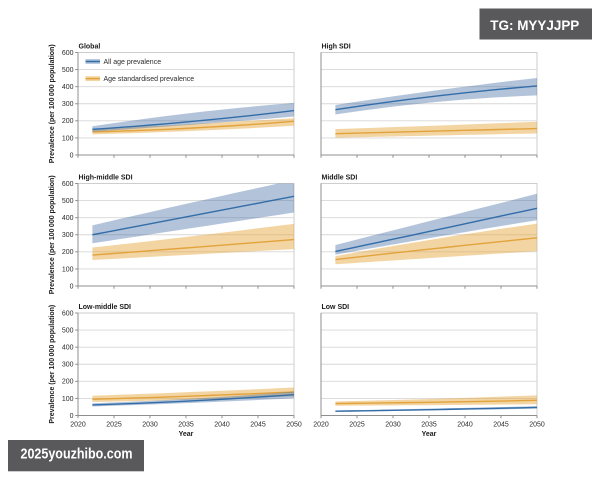  What do you see at coordinates (336, 307) in the screenshot?
I see `svg-text: Low SDI` at bounding box center [336, 307].